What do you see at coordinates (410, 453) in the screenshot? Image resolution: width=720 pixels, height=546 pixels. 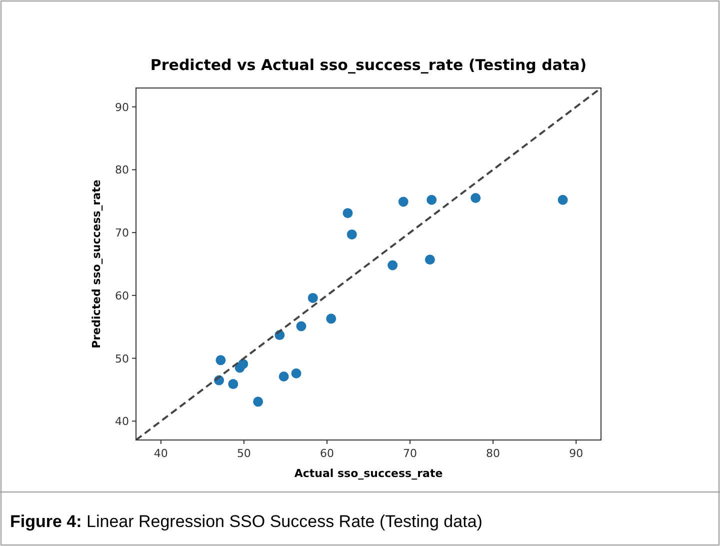 I see `x-tick-label: 70` at bounding box center [410, 453].